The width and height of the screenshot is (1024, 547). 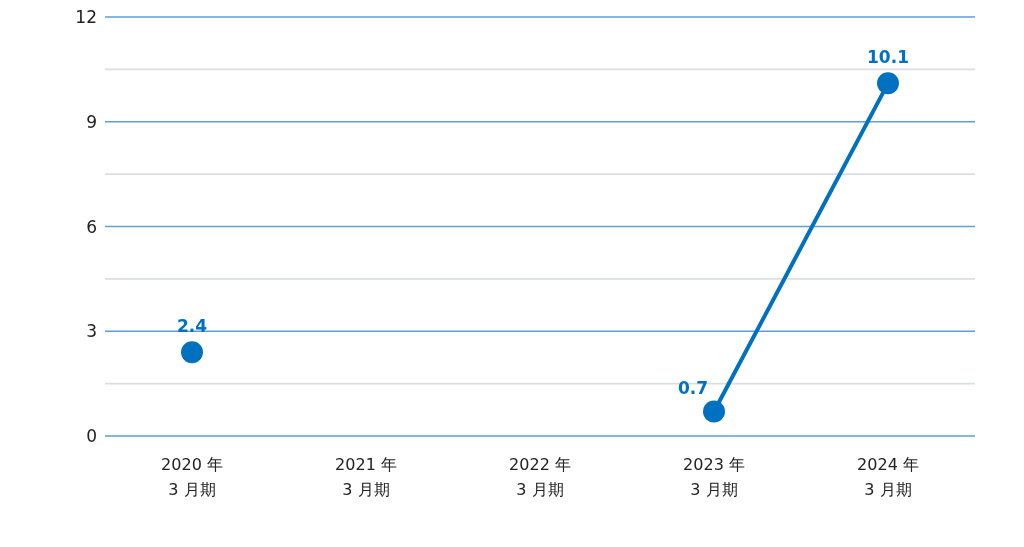 What do you see at coordinates (91, 121) in the screenshot?
I see `y-tick-label: 9` at bounding box center [91, 121].